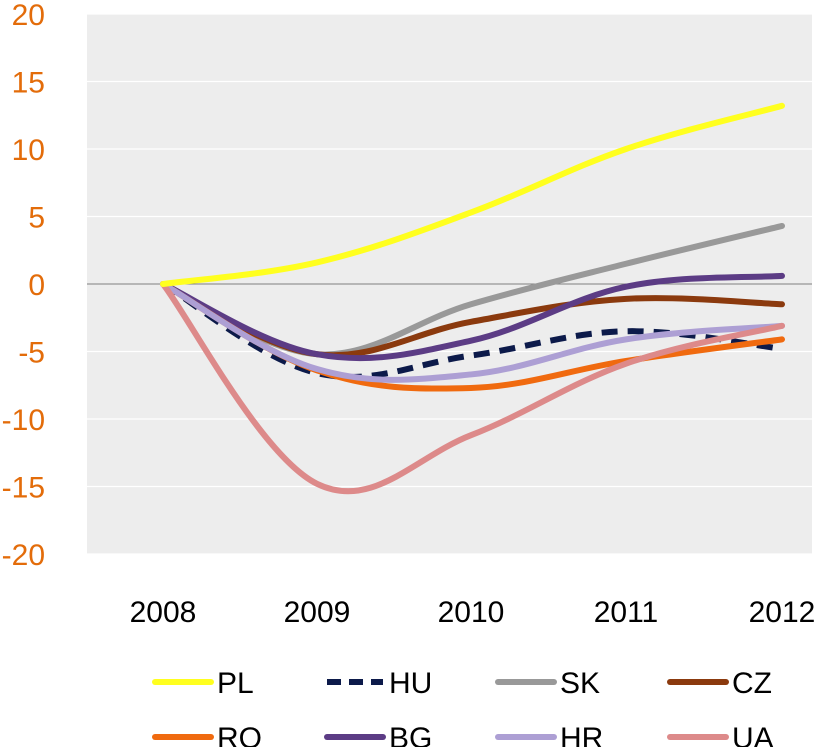 This screenshot has height=747, width=820. Describe the element at coordinates (163, 612) in the screenshot. I see `x-tick-label: 2008` at that location.